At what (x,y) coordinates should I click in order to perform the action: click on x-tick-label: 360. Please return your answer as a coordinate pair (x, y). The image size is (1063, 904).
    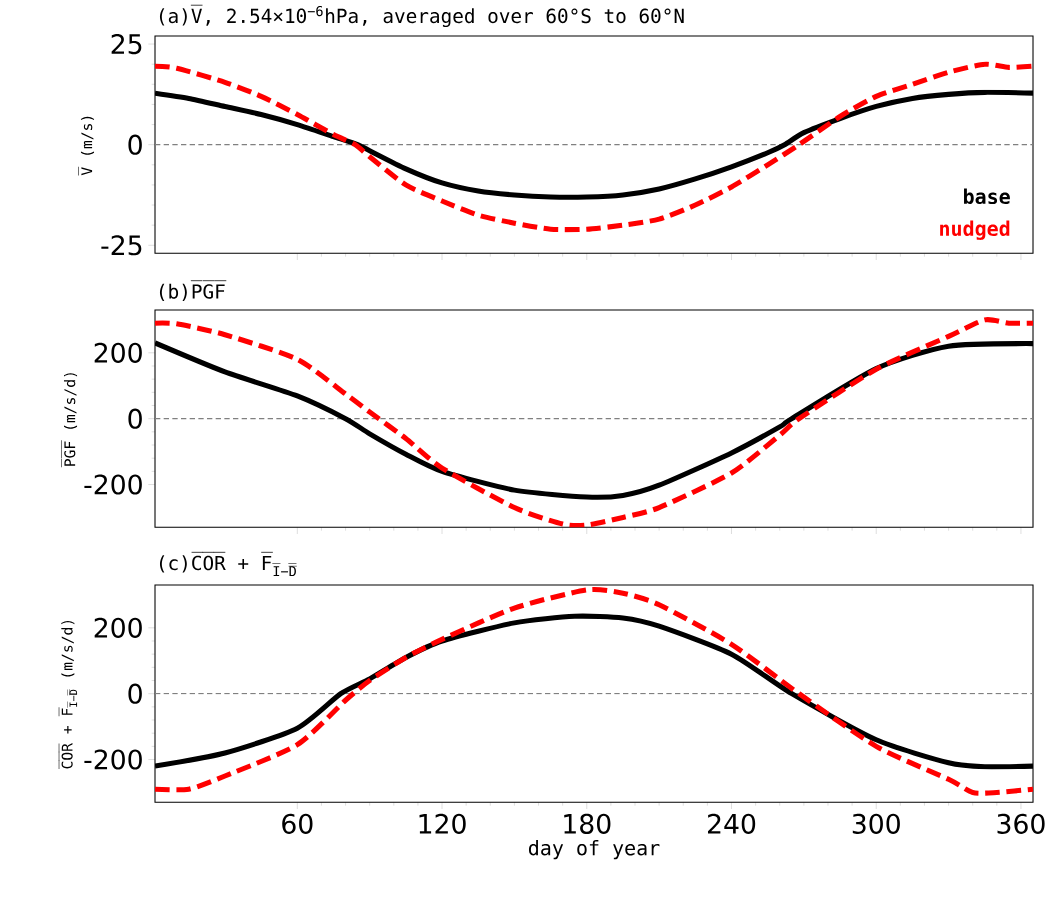
    Looking at the image, I should click on (1021, 823).